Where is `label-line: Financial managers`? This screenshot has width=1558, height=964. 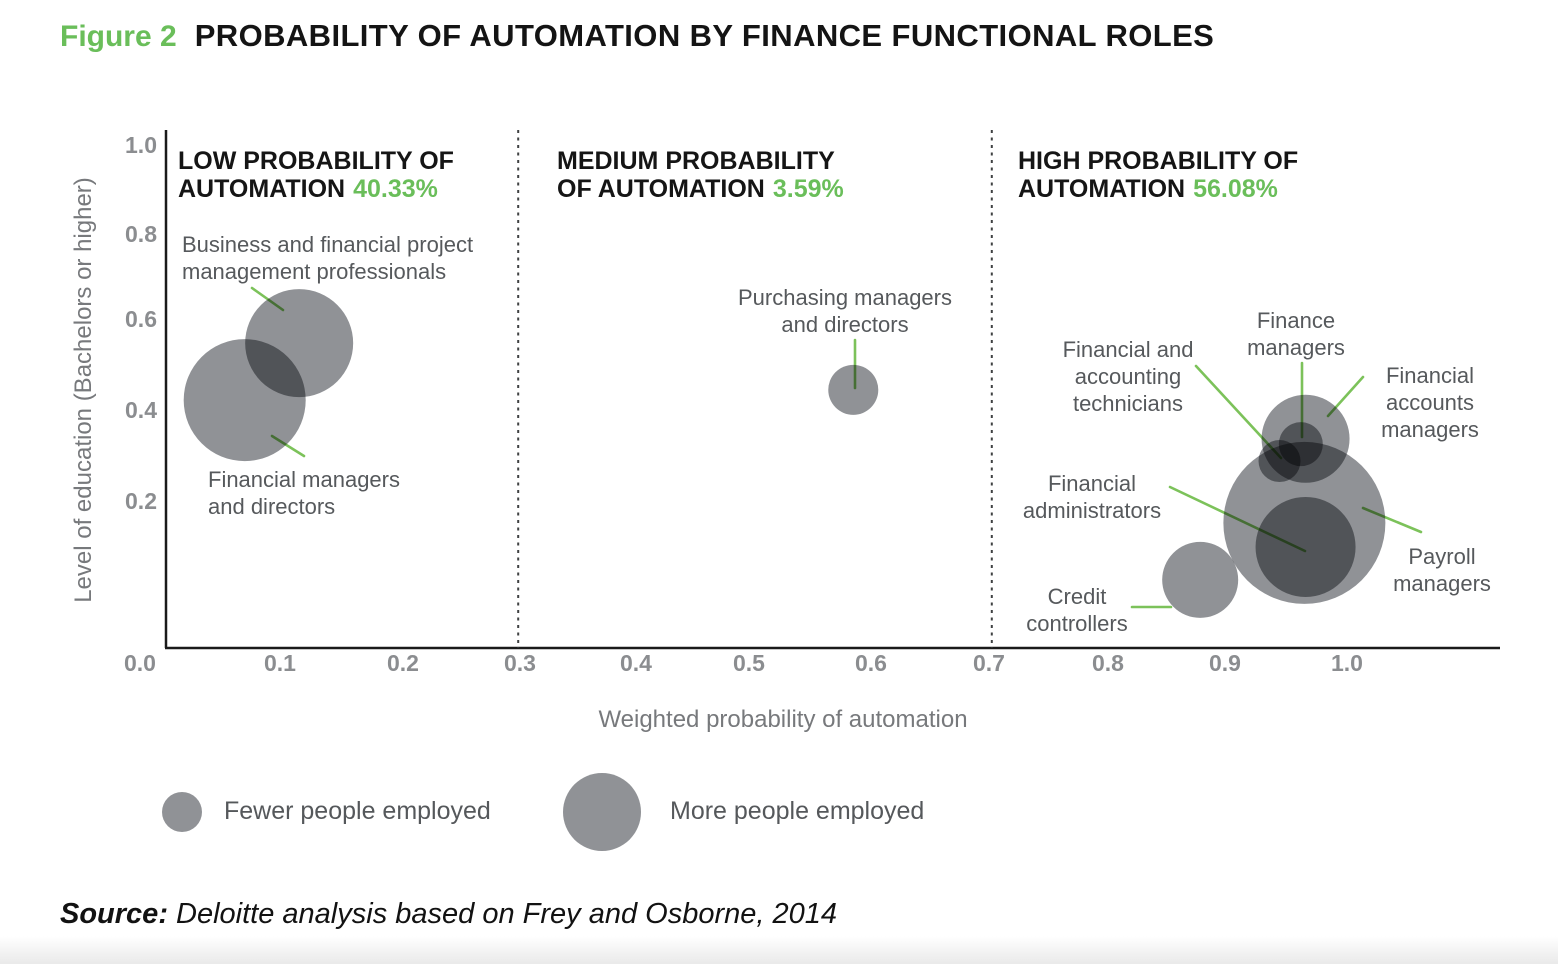 label-line: Financial managers is located at coordinates (304, 479).